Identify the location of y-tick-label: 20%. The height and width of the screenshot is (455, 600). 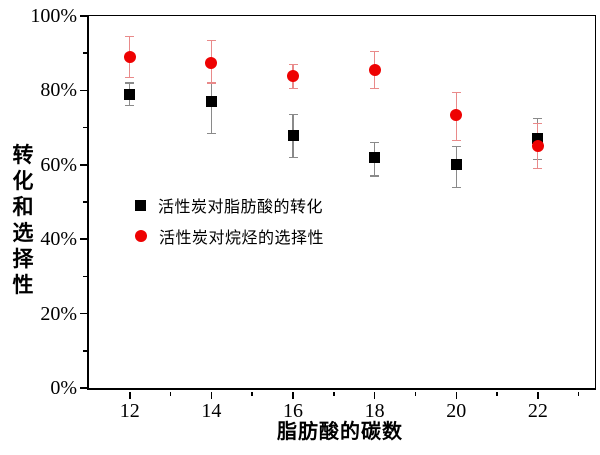
(58, 313).